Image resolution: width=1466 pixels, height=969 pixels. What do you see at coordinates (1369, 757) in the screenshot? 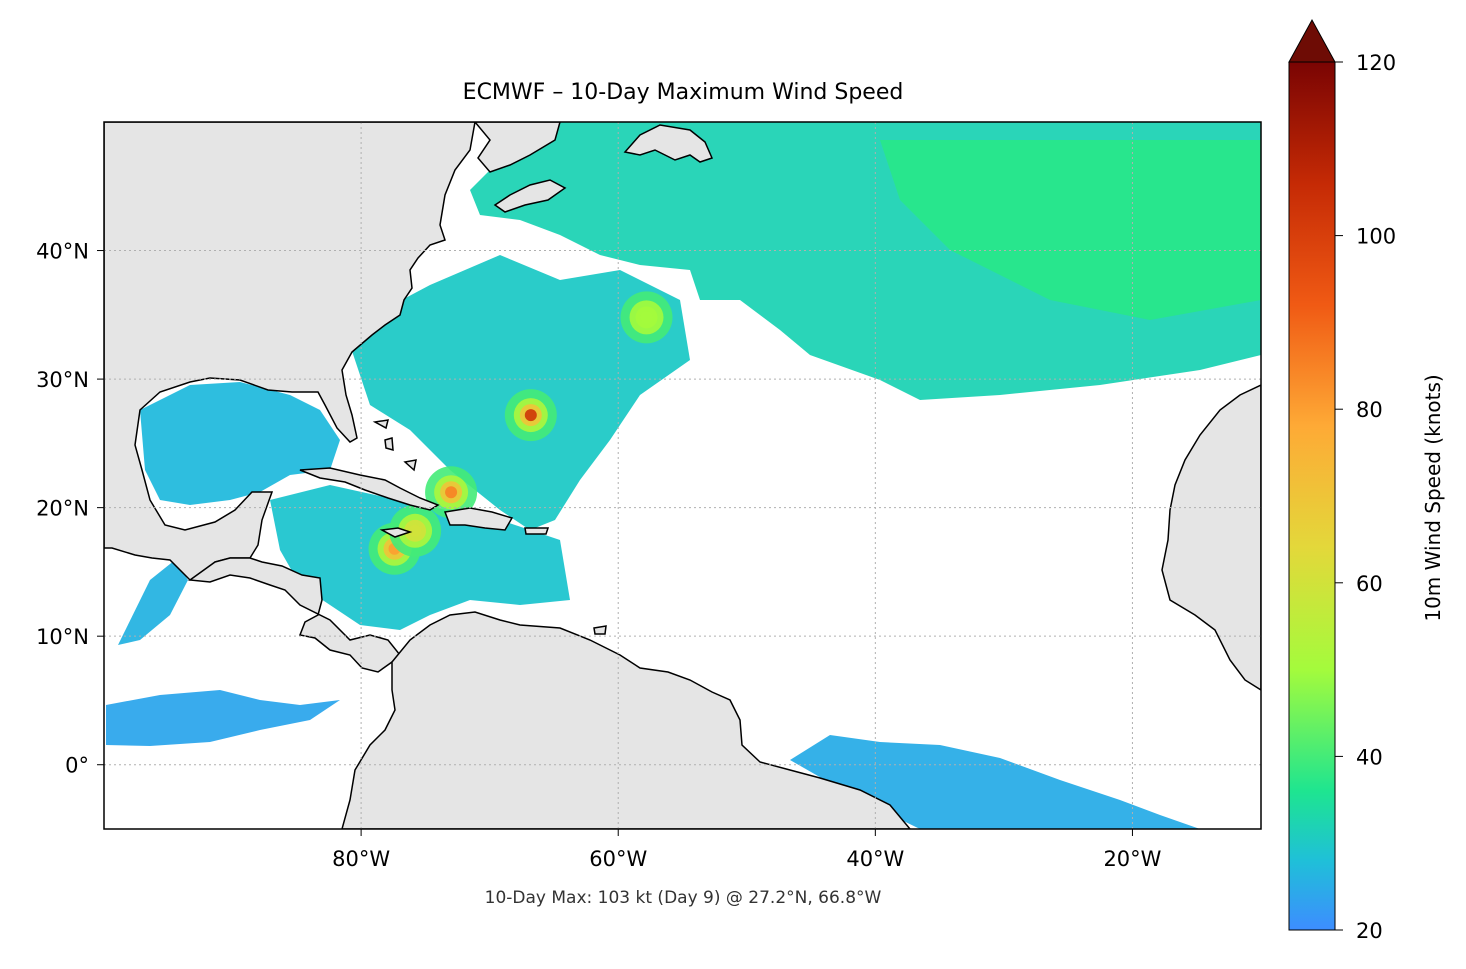
I see `colorbar-tick-label: 40` at bounding box center [1369, 757].